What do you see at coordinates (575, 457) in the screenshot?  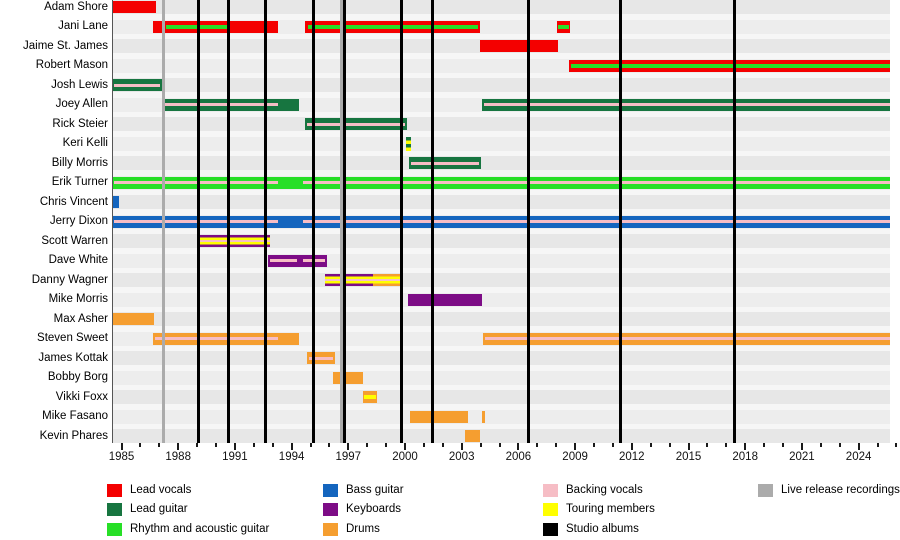 I see `x-axis-tick-label: 2009` at bounding box center [575, 457].